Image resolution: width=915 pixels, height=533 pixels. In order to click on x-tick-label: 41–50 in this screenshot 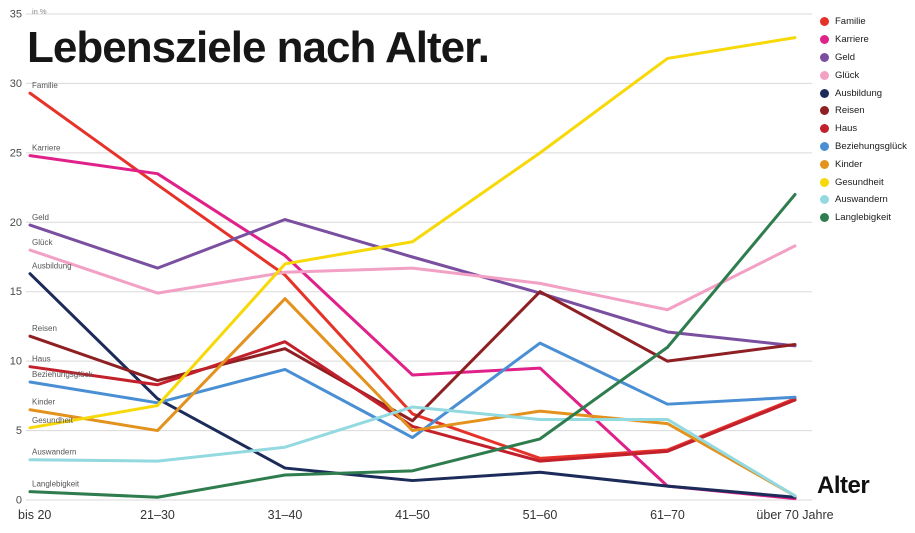, I will do `click(412, 515)`.